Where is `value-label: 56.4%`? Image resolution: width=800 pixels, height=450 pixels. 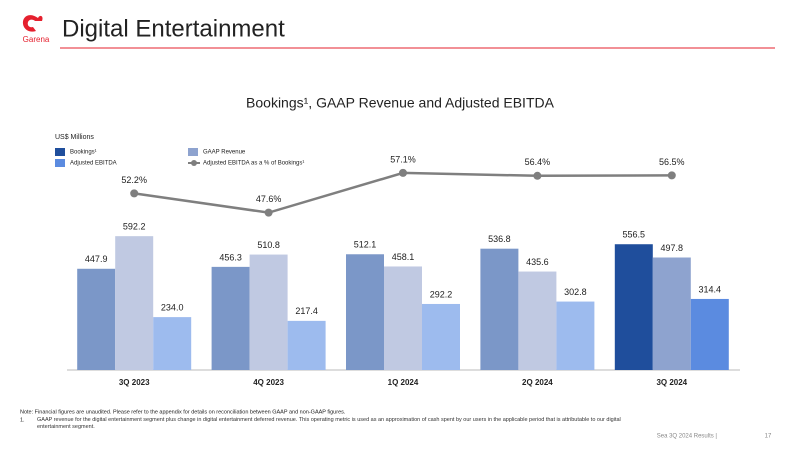 value-label: 56.4% is located at coordinates (538, 162).